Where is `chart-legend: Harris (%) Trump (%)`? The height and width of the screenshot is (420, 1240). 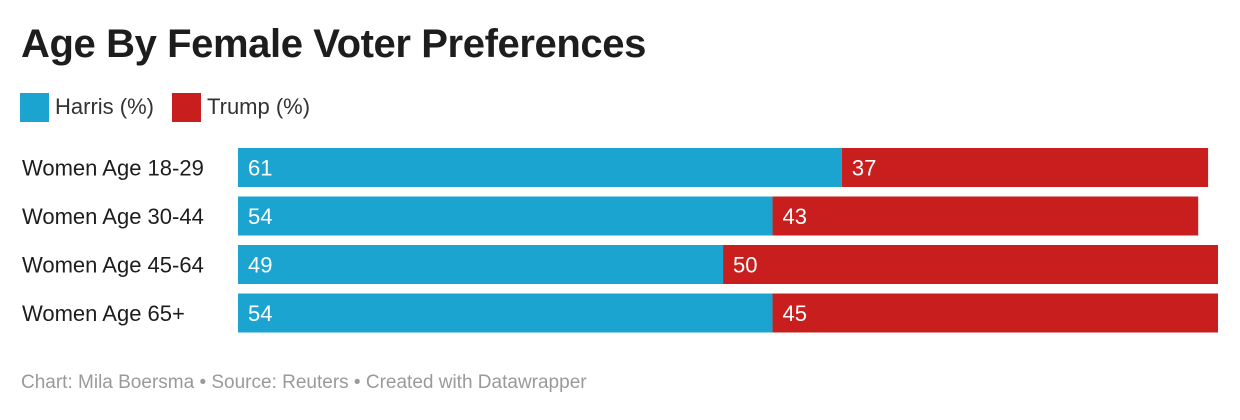 chart-legend: Harris (%) Trump (%) is located at coordinates (174, 107).